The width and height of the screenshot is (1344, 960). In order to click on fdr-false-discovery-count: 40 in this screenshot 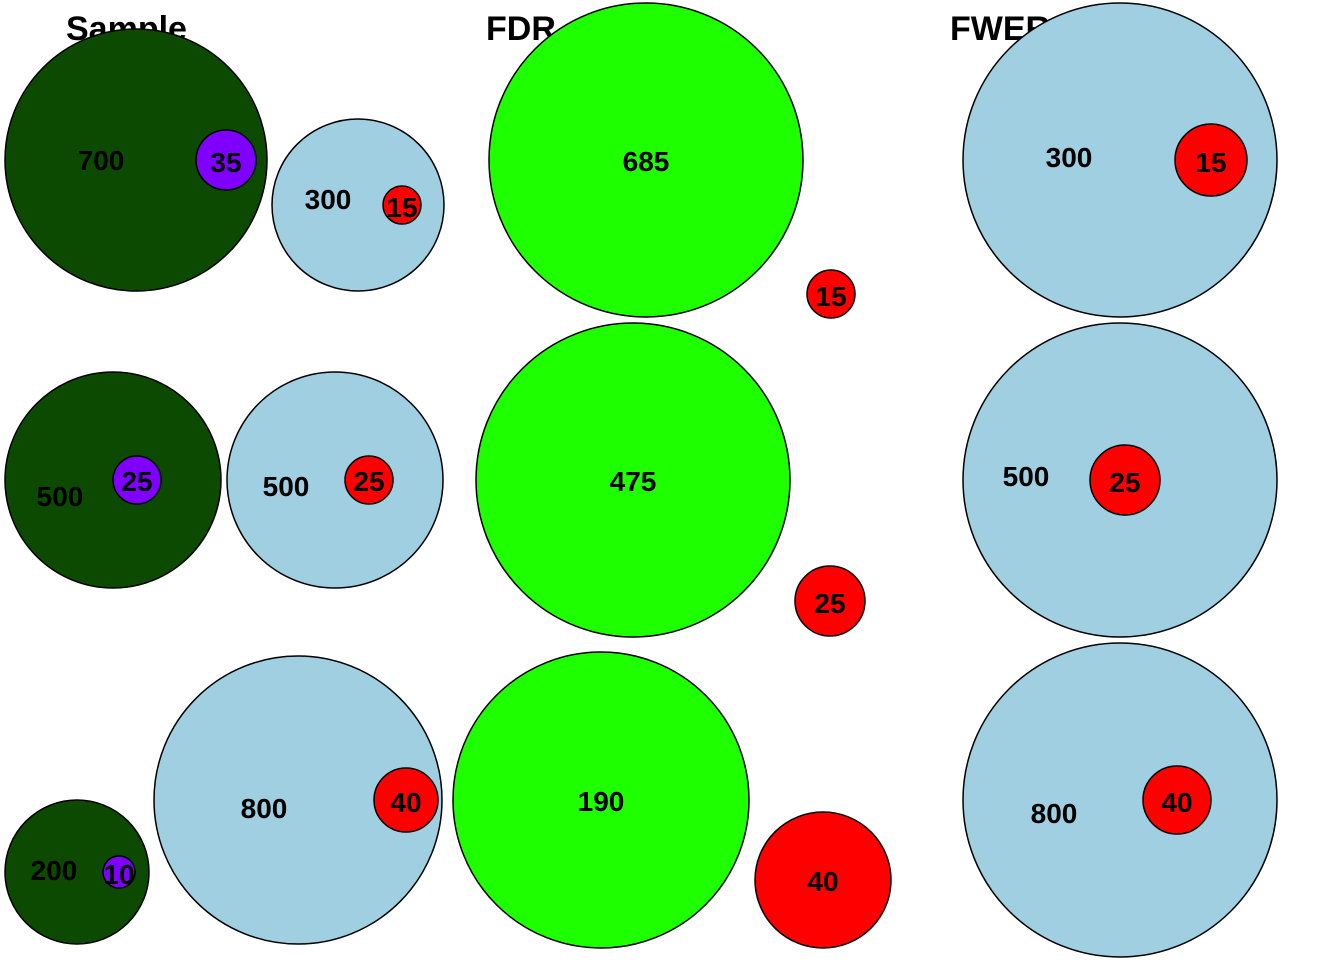, I will do `click(822, 881)`.